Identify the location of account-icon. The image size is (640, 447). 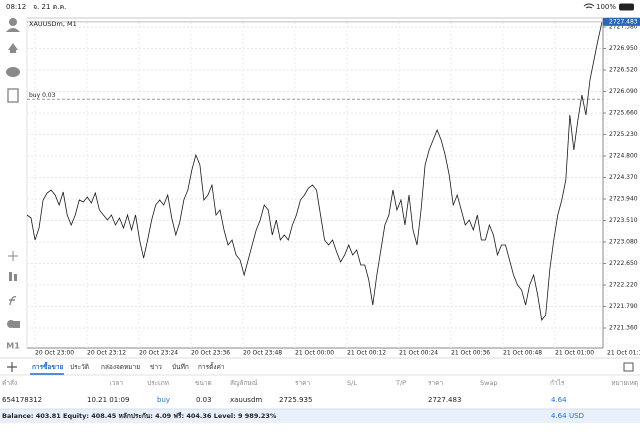
(13, 22).